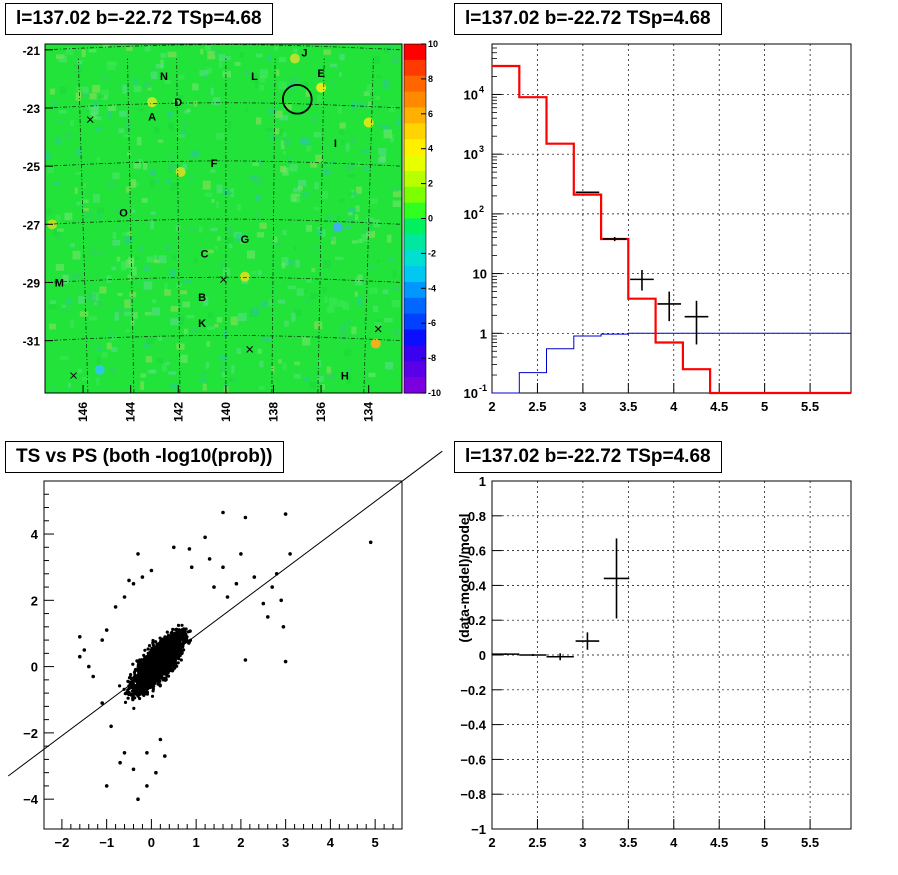  What do you see at coordinates (537, 842) in the screenshot?
I see `residual-x-tick-label: 2.5` at bounding box center [537, 842].